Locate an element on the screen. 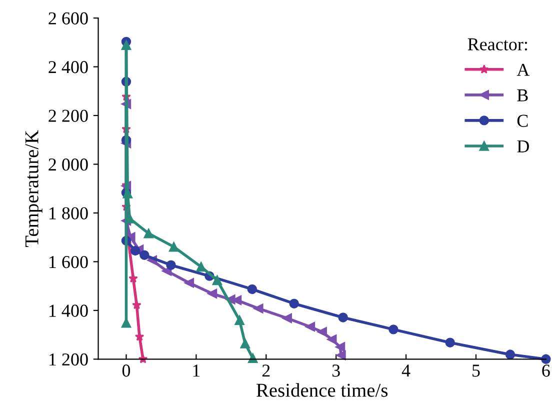 The height and width of the screenshot is (410, 552). x-tick-label: 3 is located at coordinates (336, 370).